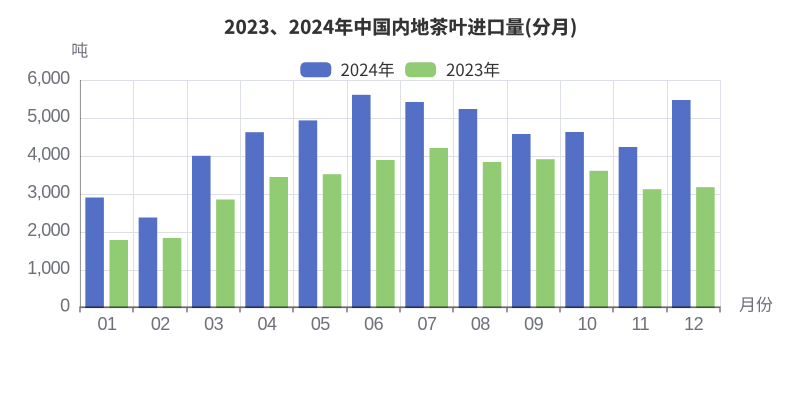  Describe the element at coordinates (587, 324) in the screenshot. I see `svg-text: 10` at that location.